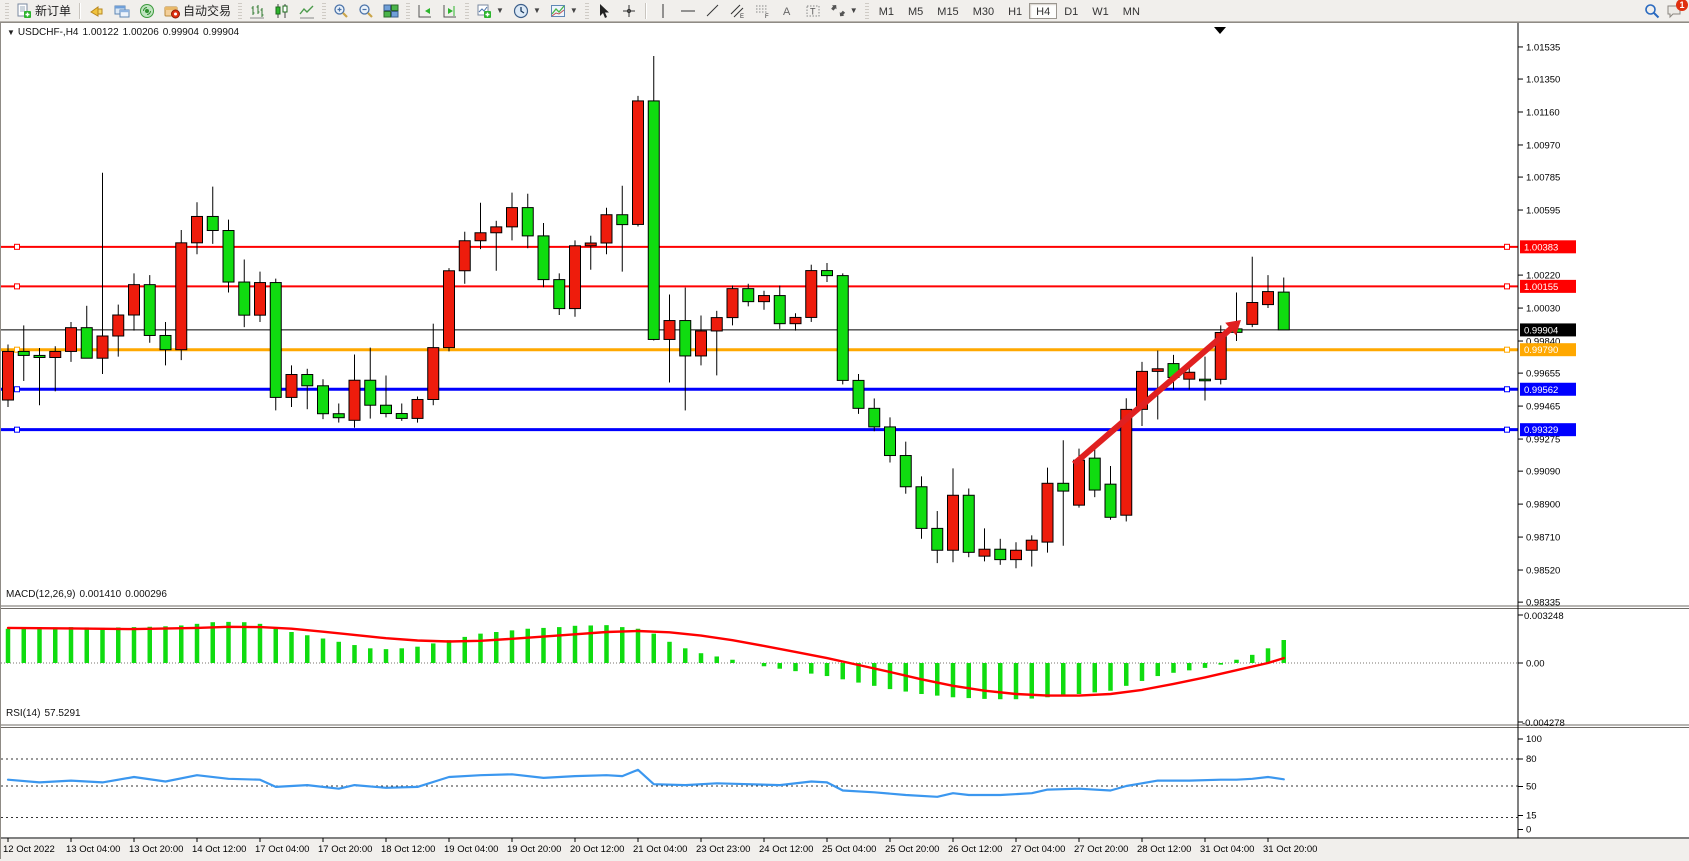  Describe the element at coordinates (813, 10) in the screenshot. I see `text-label-button: T` at that location.